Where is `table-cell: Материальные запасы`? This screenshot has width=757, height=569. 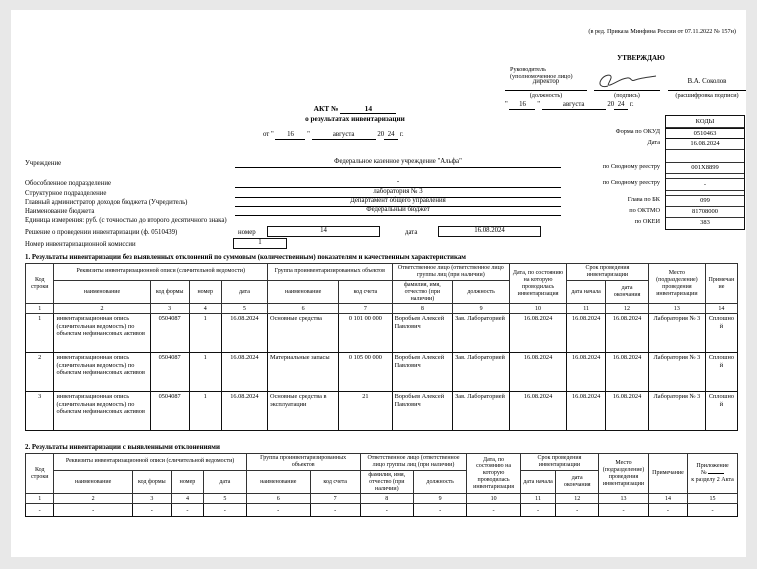 table-cell: Материальные запасы is located at coordinates (303, 372).